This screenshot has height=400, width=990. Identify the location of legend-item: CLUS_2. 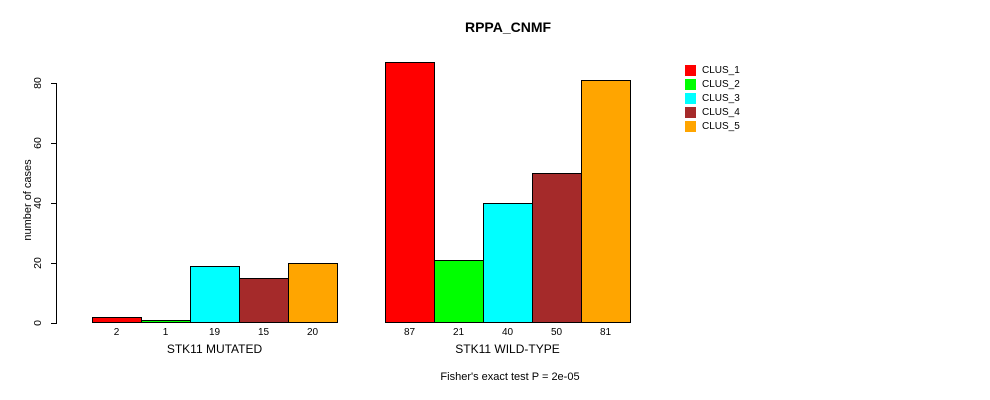
(712, 84).